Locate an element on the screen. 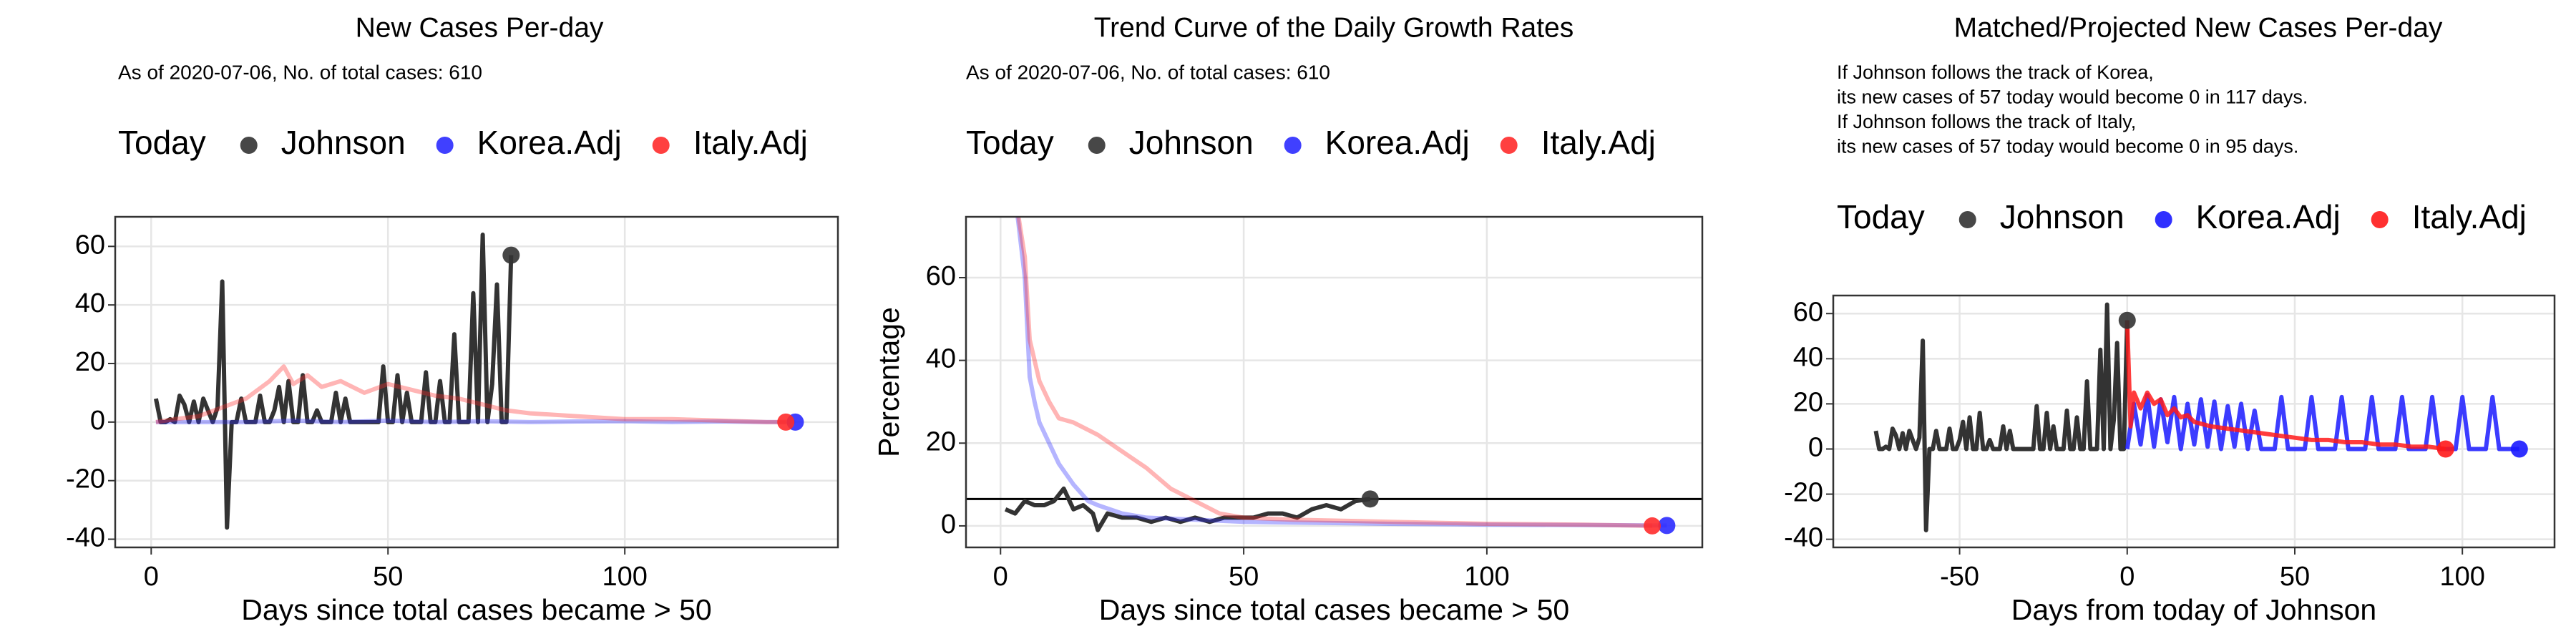 The height and width of the screenshot is (644, 2576). plot-area is located at coordinates (1334, 382).